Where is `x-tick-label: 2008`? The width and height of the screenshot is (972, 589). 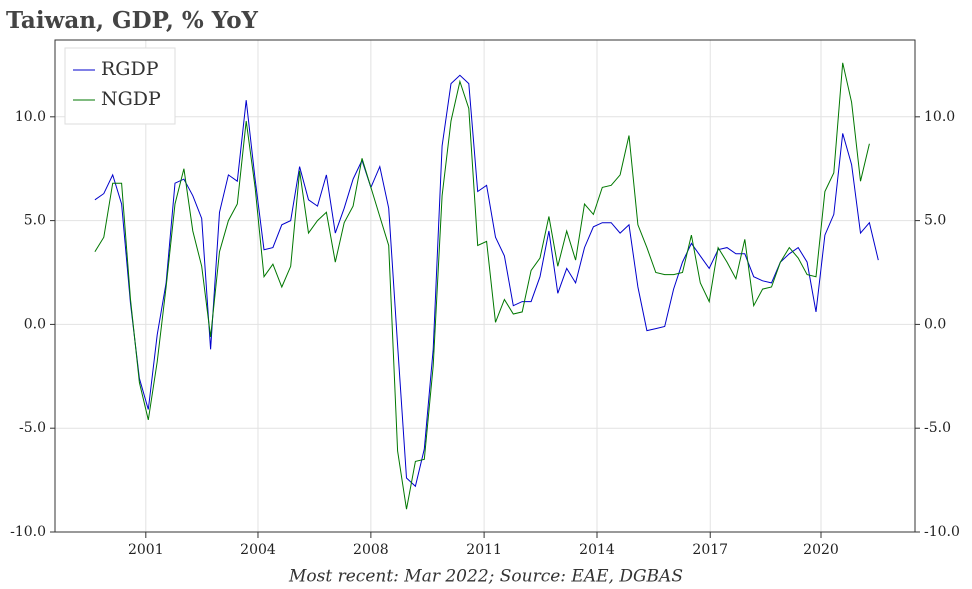 x-tick-label: 2008 is located at coordinates (371, 550).